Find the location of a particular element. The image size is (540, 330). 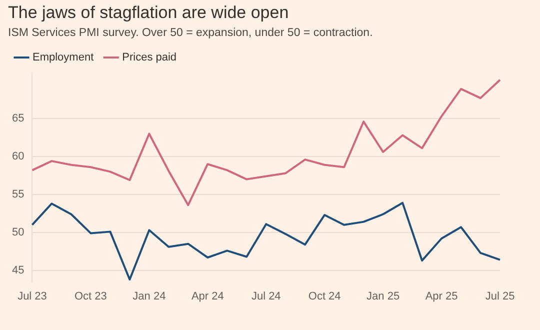

x-tick-label: Oct 24 is located at coordinates (324, 296).